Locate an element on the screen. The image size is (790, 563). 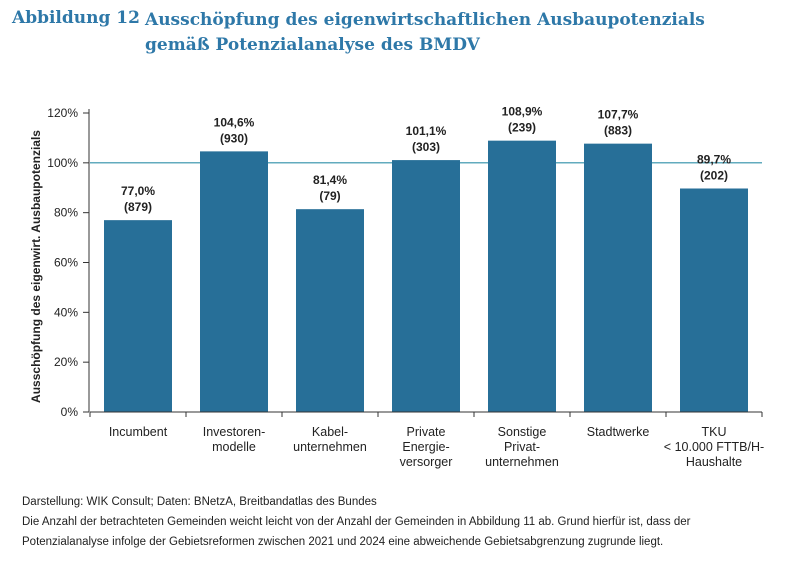
bar-count-label: (883) is located at coordinates (618, 131).